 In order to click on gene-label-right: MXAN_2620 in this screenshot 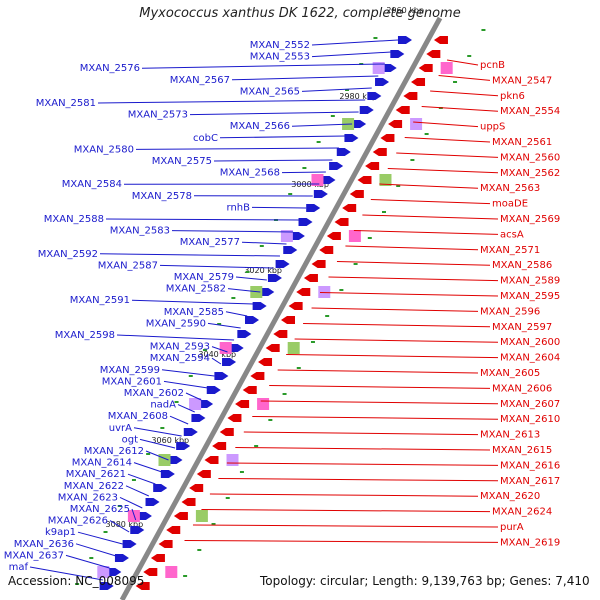, I will do `click(510, 496)`.